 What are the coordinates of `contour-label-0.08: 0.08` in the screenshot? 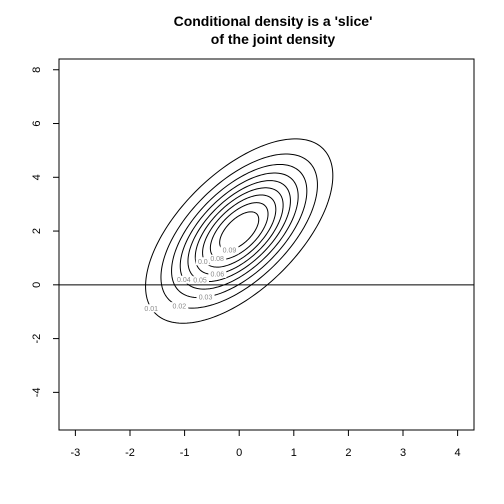 It's located at (217, 259).